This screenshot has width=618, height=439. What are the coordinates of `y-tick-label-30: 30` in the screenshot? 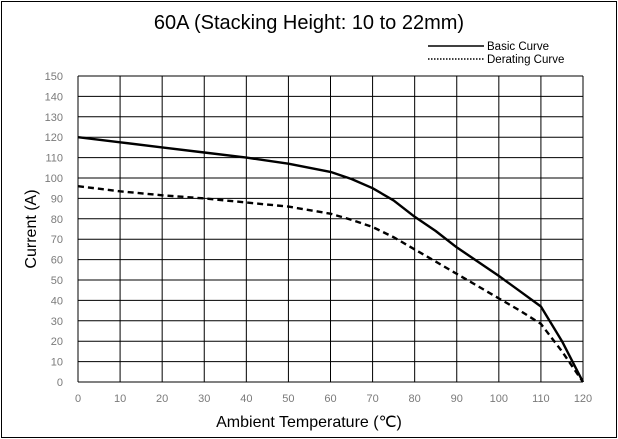 It's located at (57, 322).